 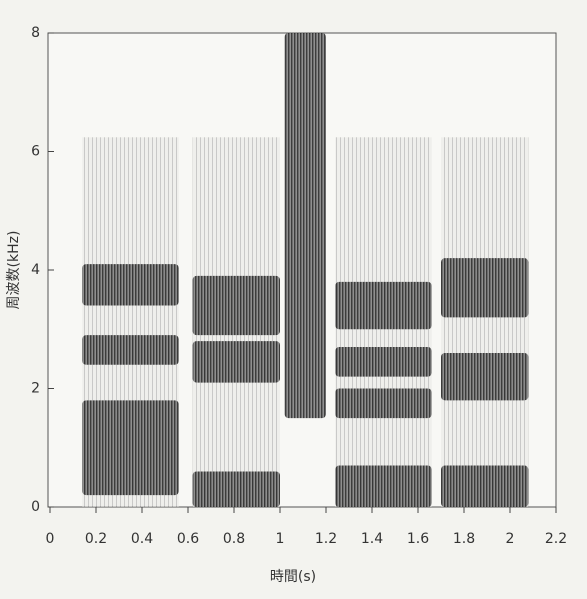 I want to click on y-tick-label: 0, so click(x=35, y=507).